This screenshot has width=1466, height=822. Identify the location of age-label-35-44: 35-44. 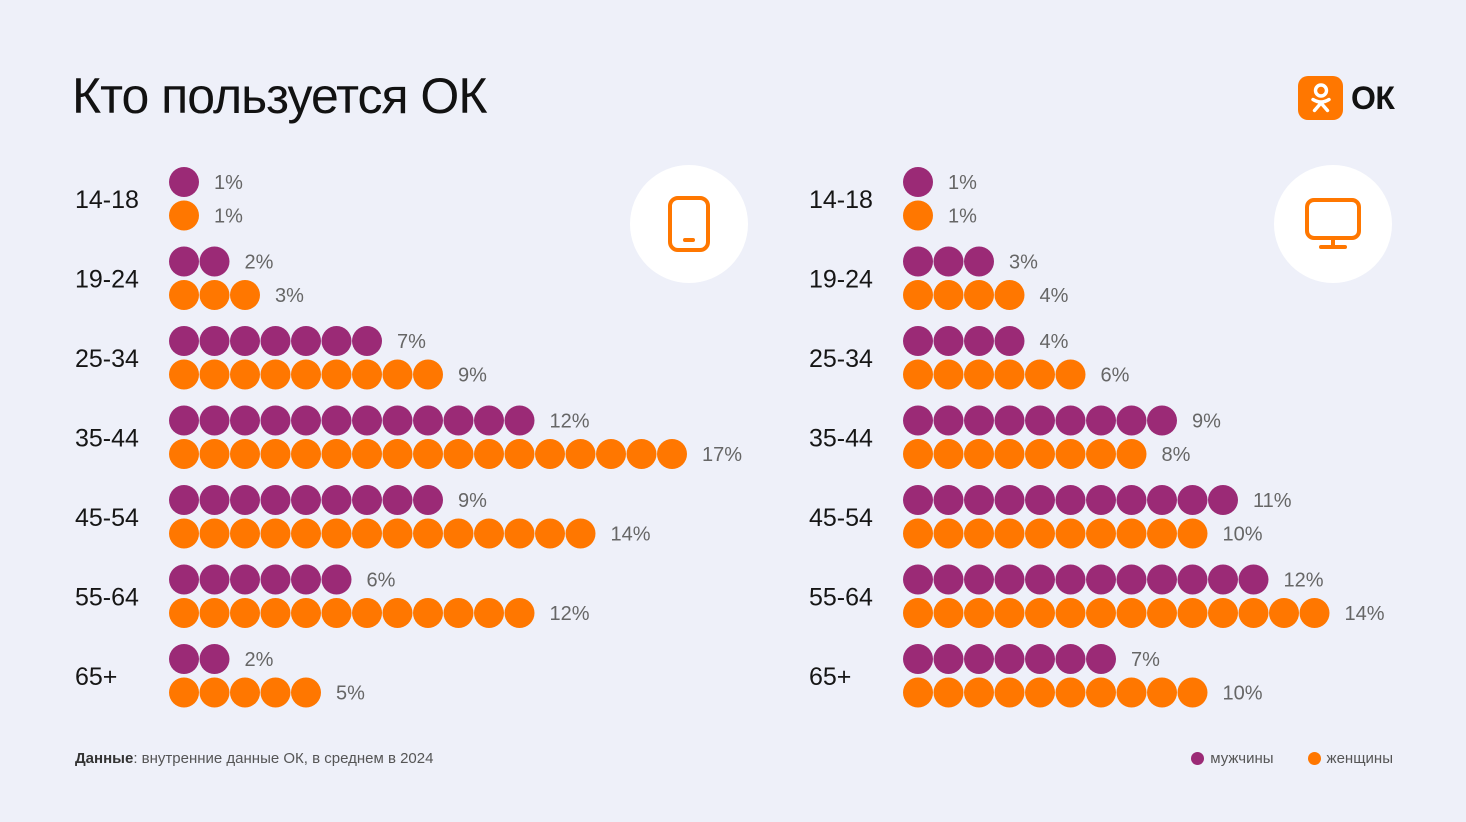
(107, 438).